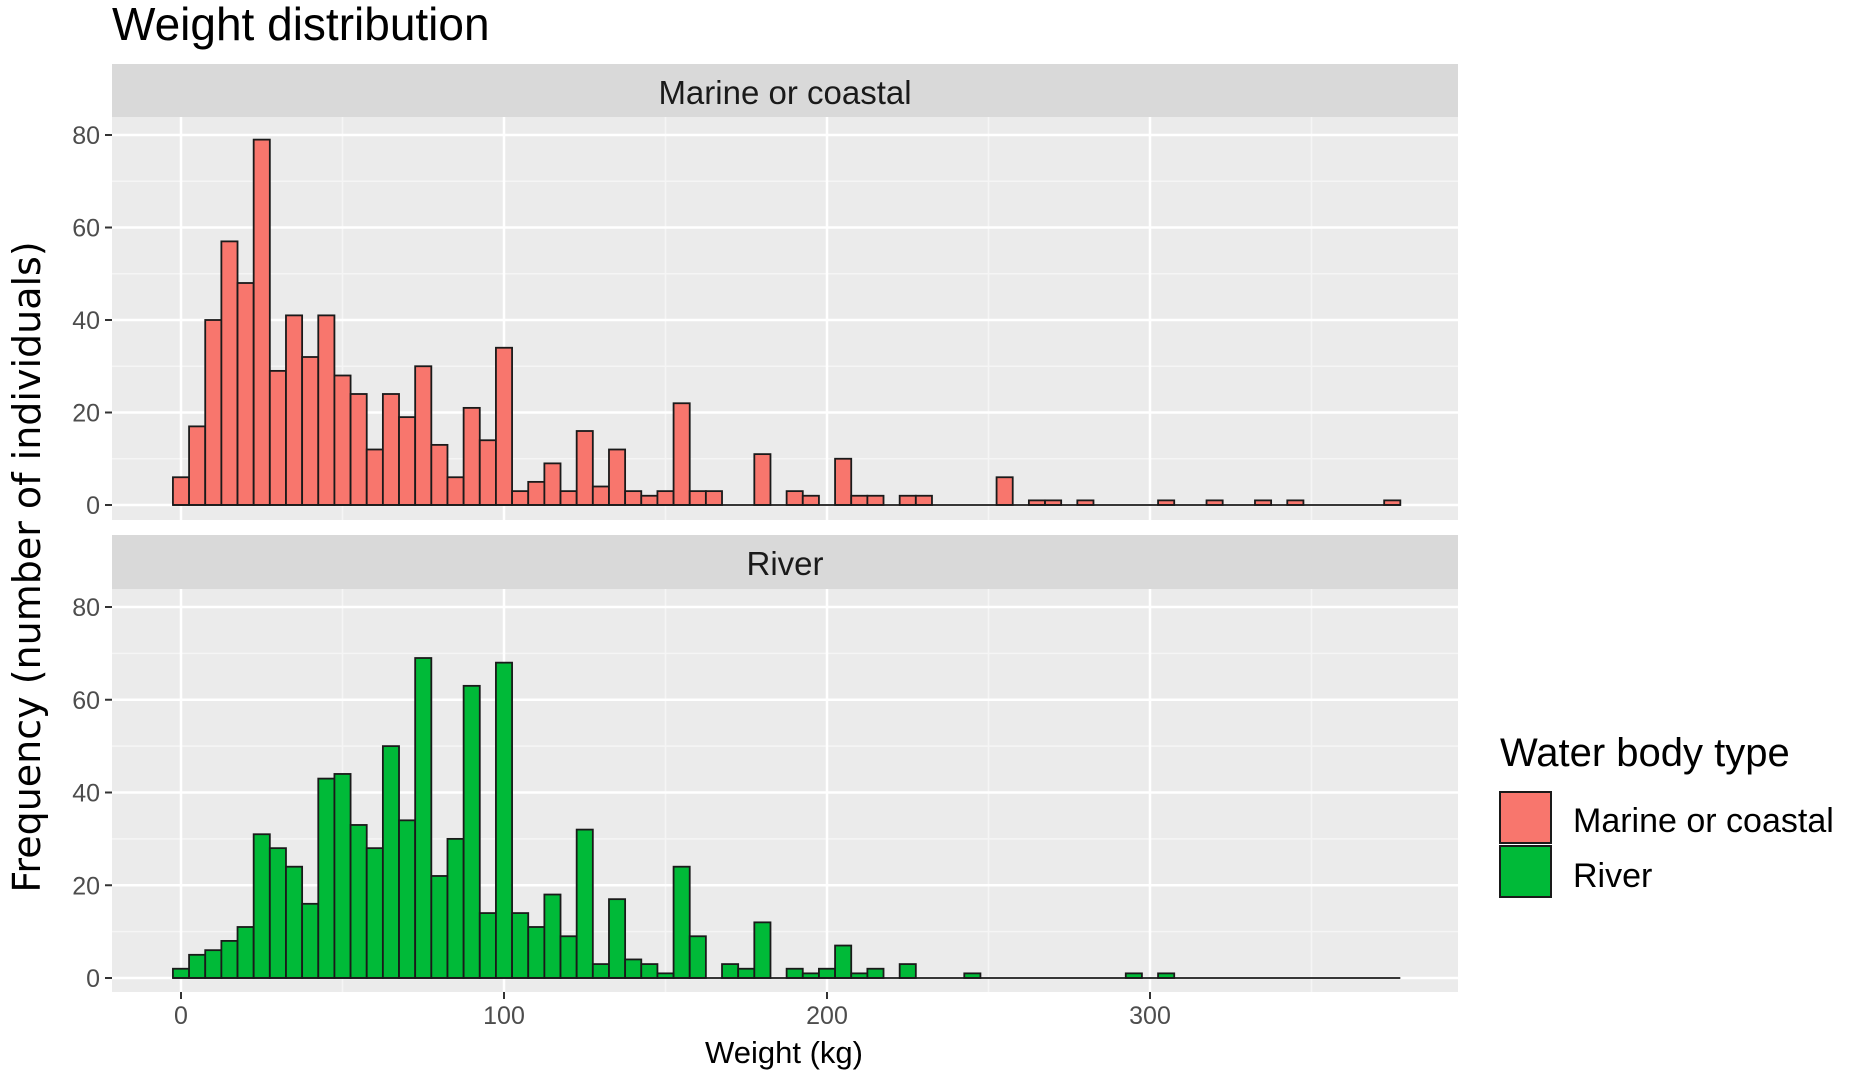  Describe the element at coordinates (672, 1011) in the screenshot. I see `x-axis: 0 100 200 300` at that location.